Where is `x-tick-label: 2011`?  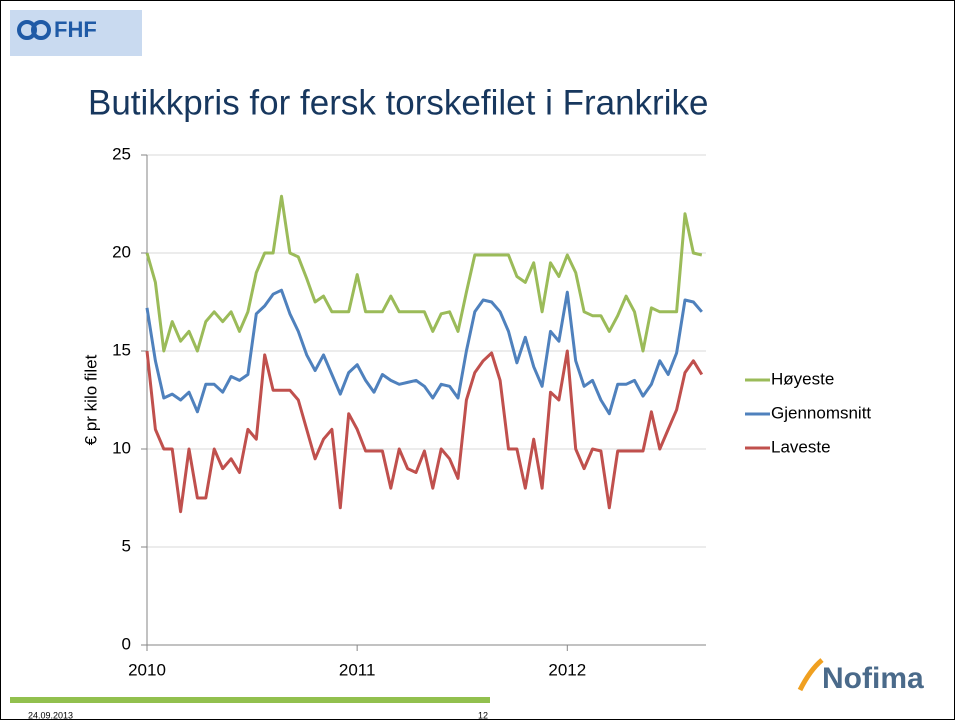 x-tick-label: 2011 is located at coordinates (357, 669).